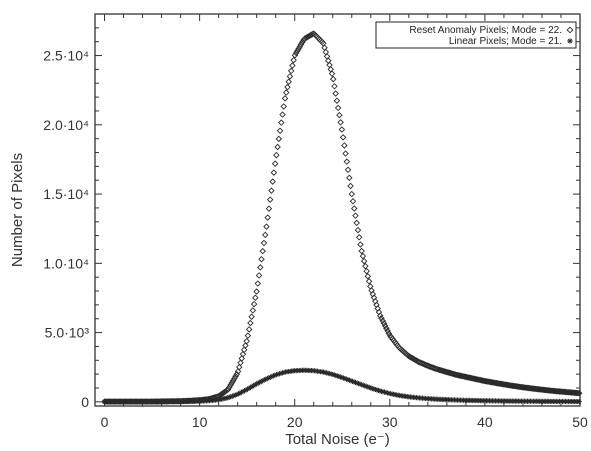  Describe the element at coordinates (66, 263) in the screenshot. I see `y-tick-label: 1.0·10⁴` at that location.